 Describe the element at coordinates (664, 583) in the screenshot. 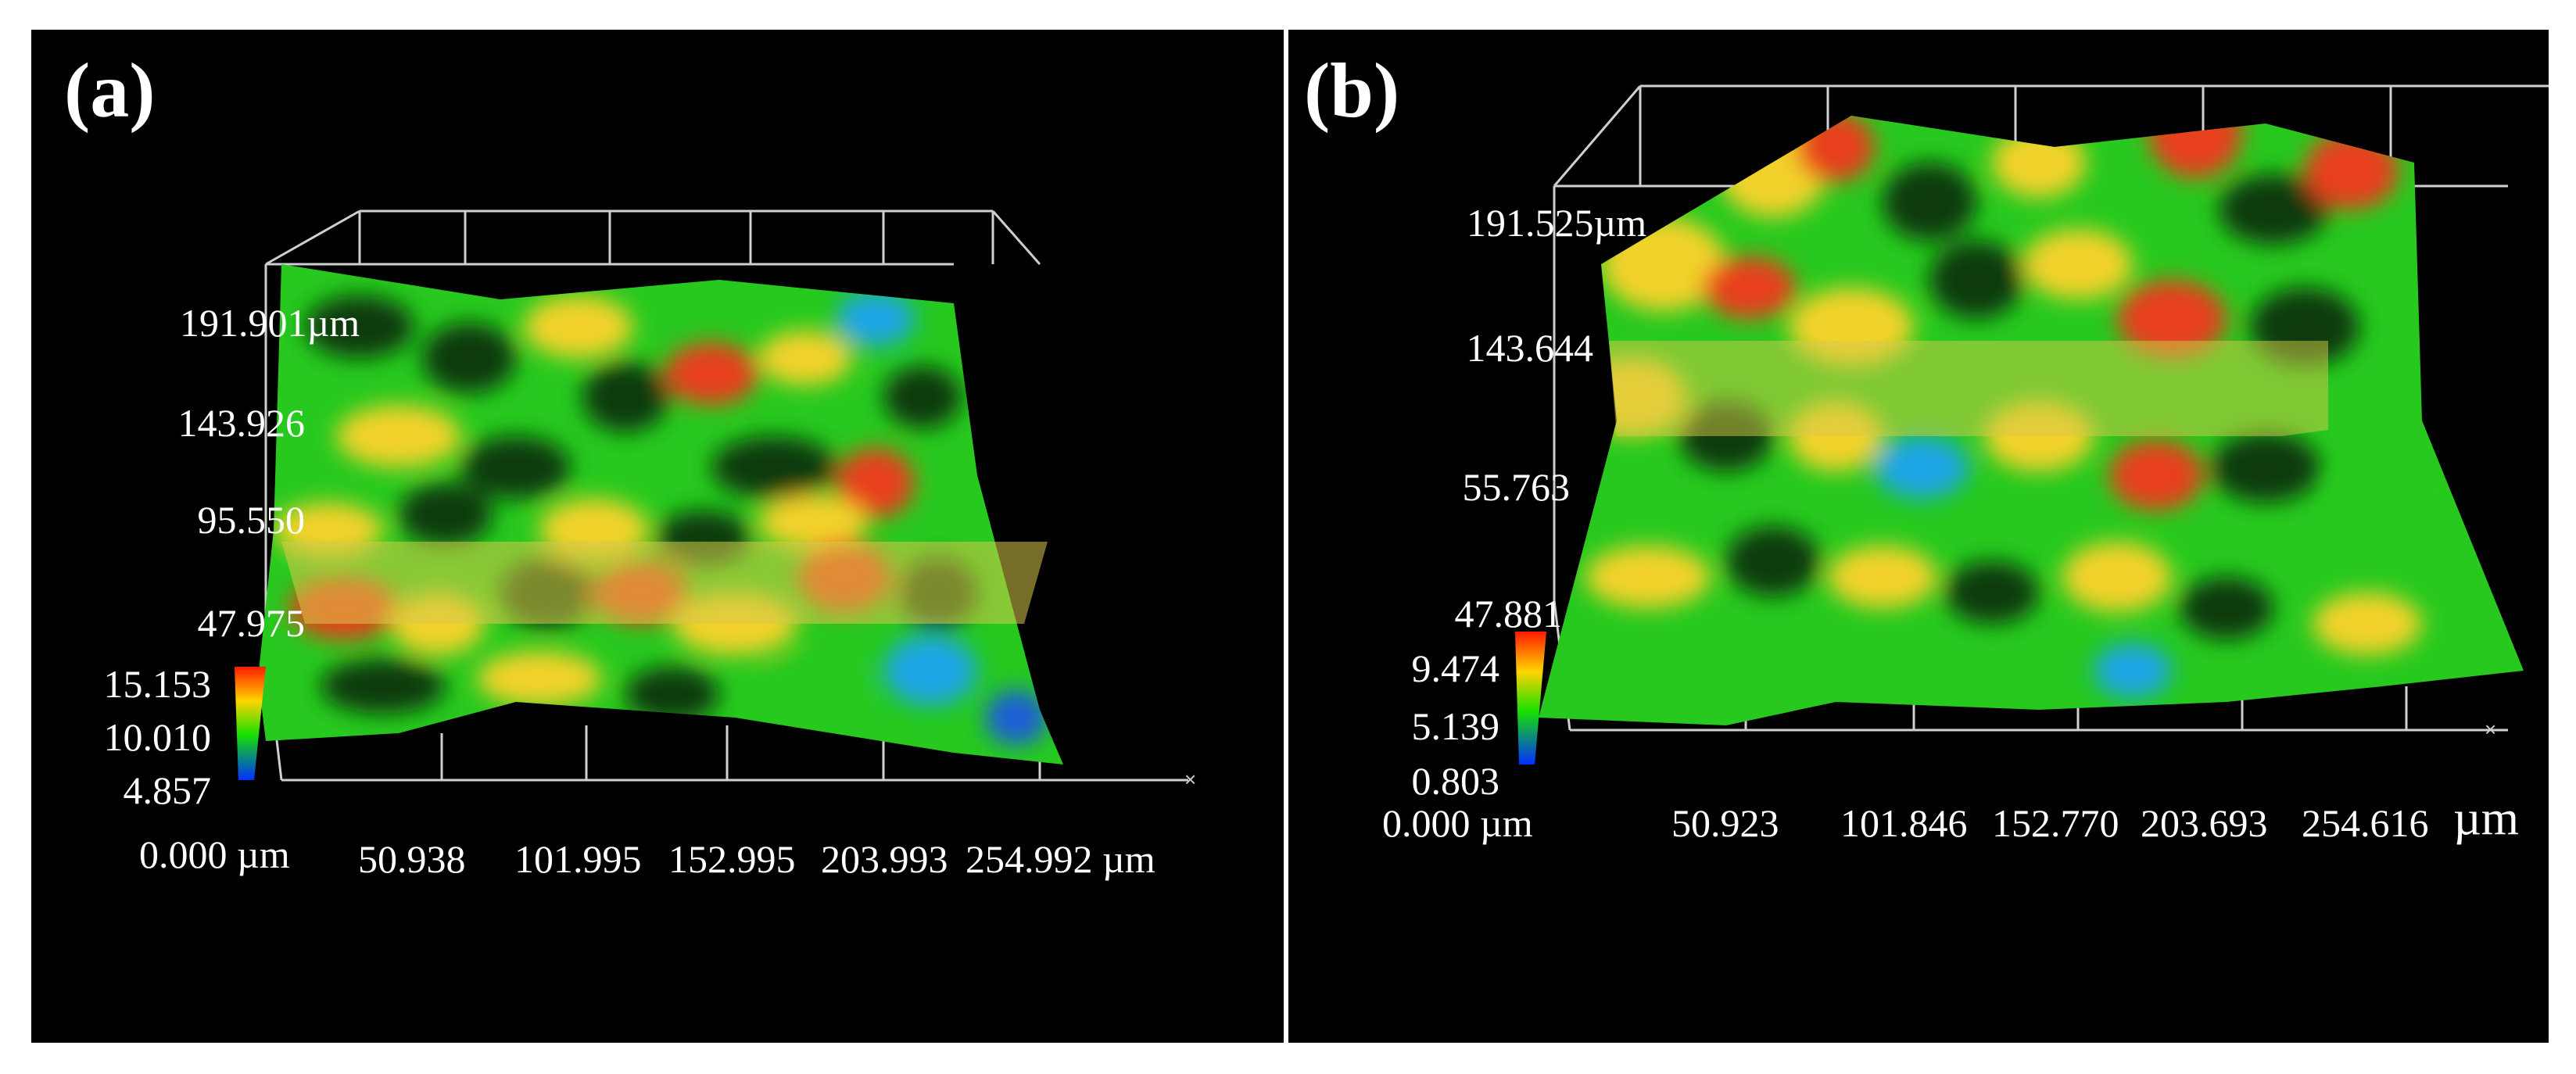

I see `section-plane-a` at that location.